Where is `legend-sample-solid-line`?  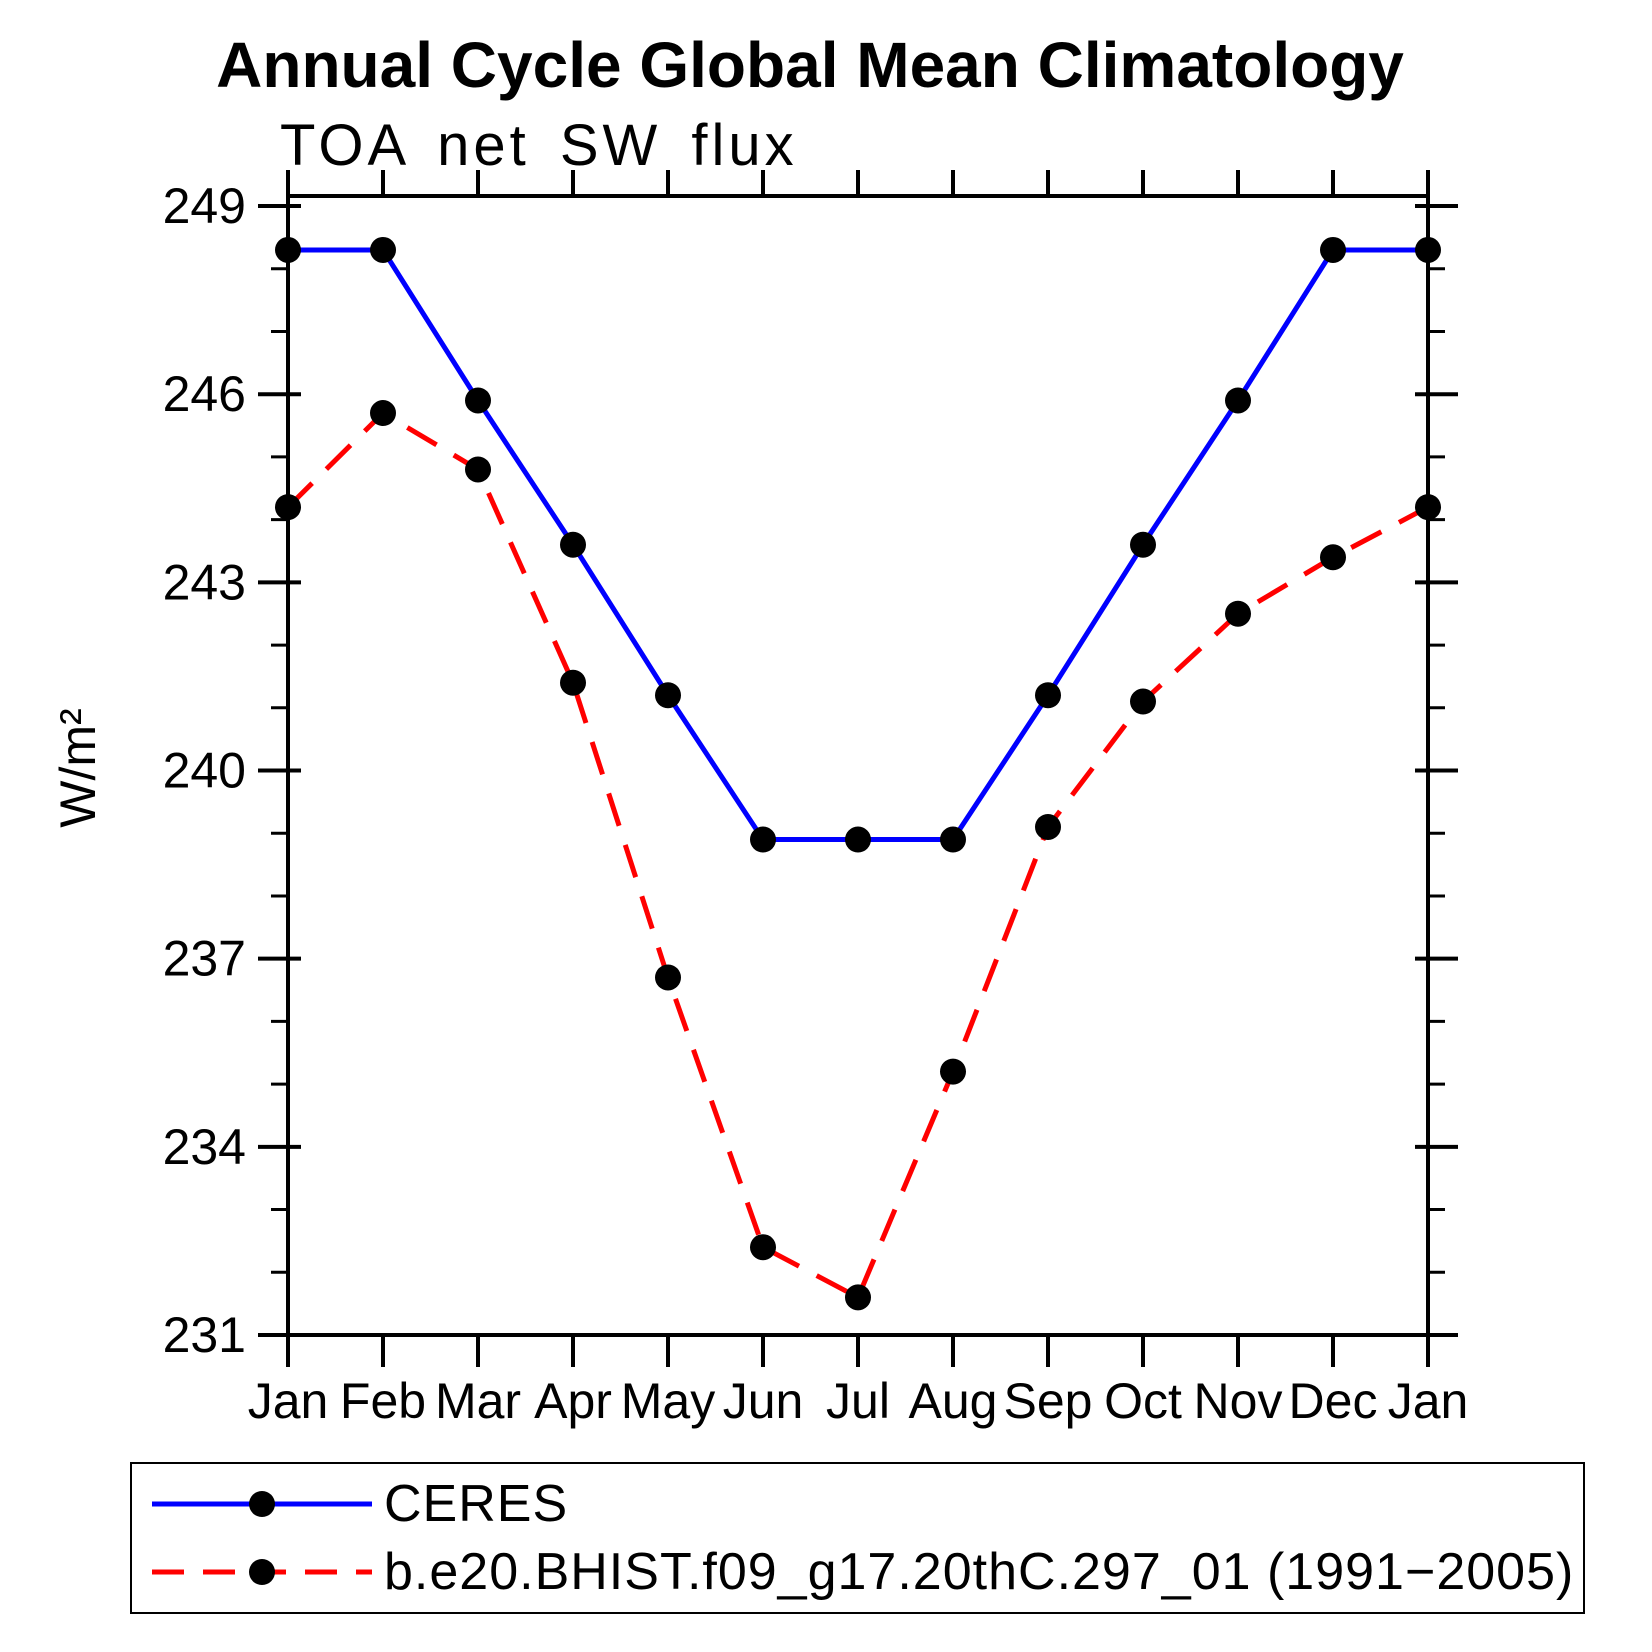
legend-sample-solid-line is located at coordinates (262, 1504).